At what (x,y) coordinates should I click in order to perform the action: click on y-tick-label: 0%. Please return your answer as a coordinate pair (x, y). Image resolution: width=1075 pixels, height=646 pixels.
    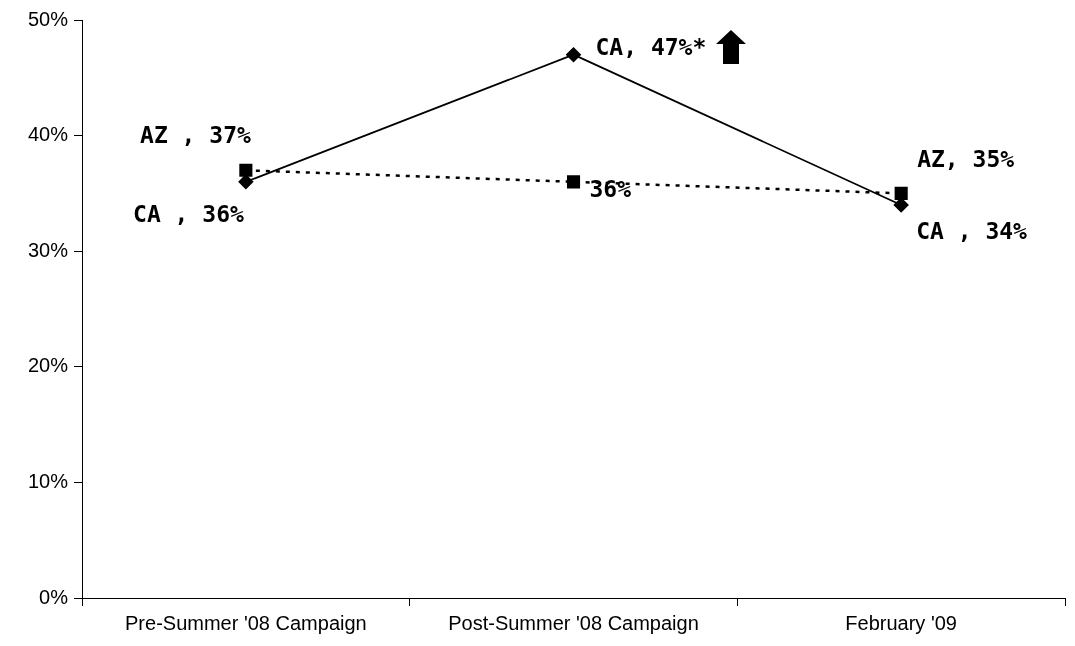
    Looking at the image, I should click on (54, 596).